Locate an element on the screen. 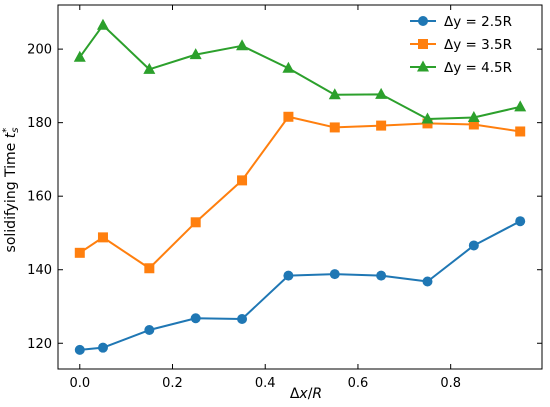 This screenshot has height=407, width=550. x-tick-label: 0.6 is located at coordinates (358, 383).